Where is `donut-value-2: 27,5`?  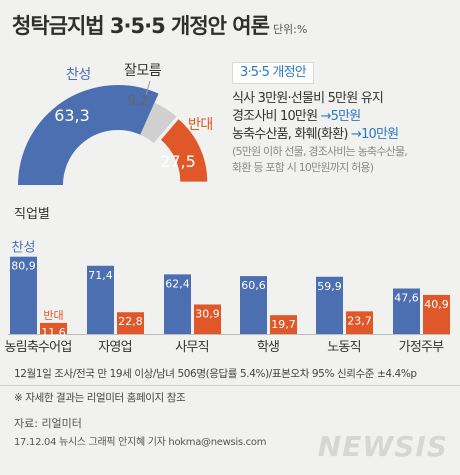
donut-value-2: 27,5 is located at coordinates (178, 161).